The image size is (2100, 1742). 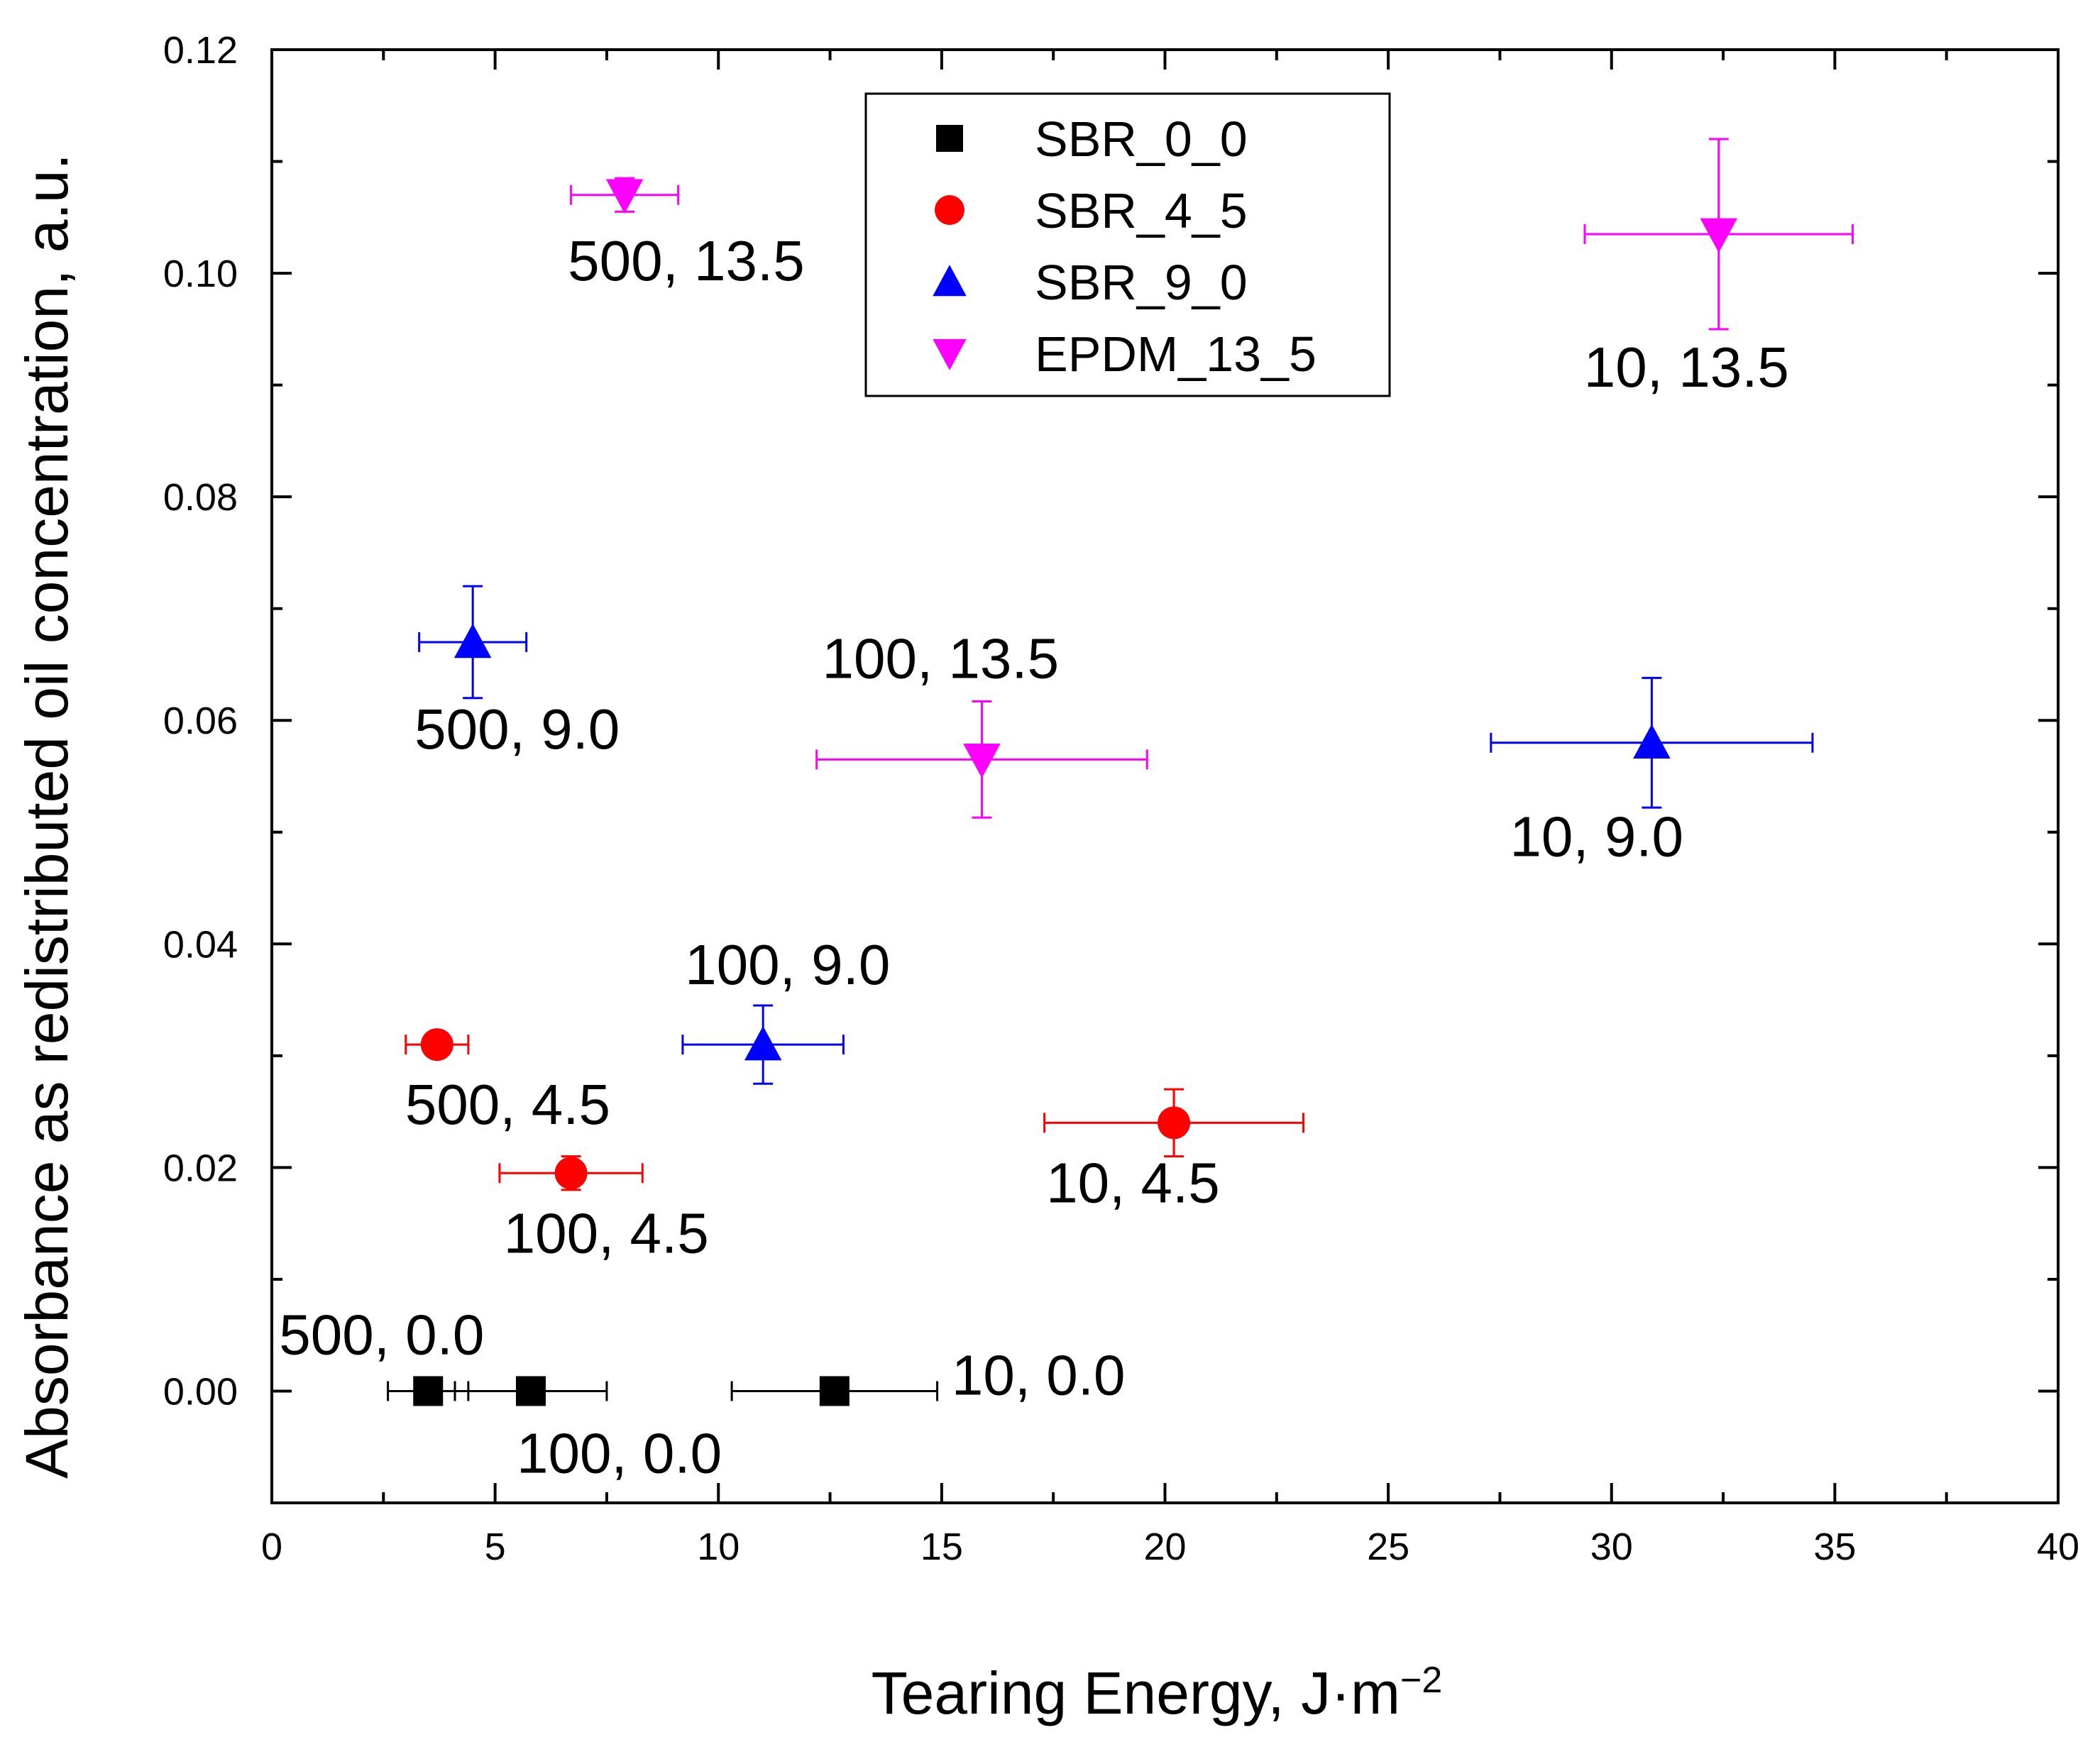 I want to click on point-annotation: 10, 0.0, so click(x=1039, y=1375).